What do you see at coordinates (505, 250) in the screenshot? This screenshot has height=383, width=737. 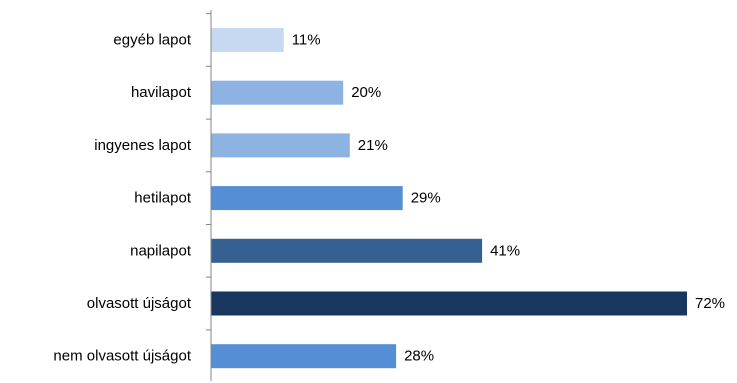 I see `value-label: 41%` at bounding box center [505, 250].